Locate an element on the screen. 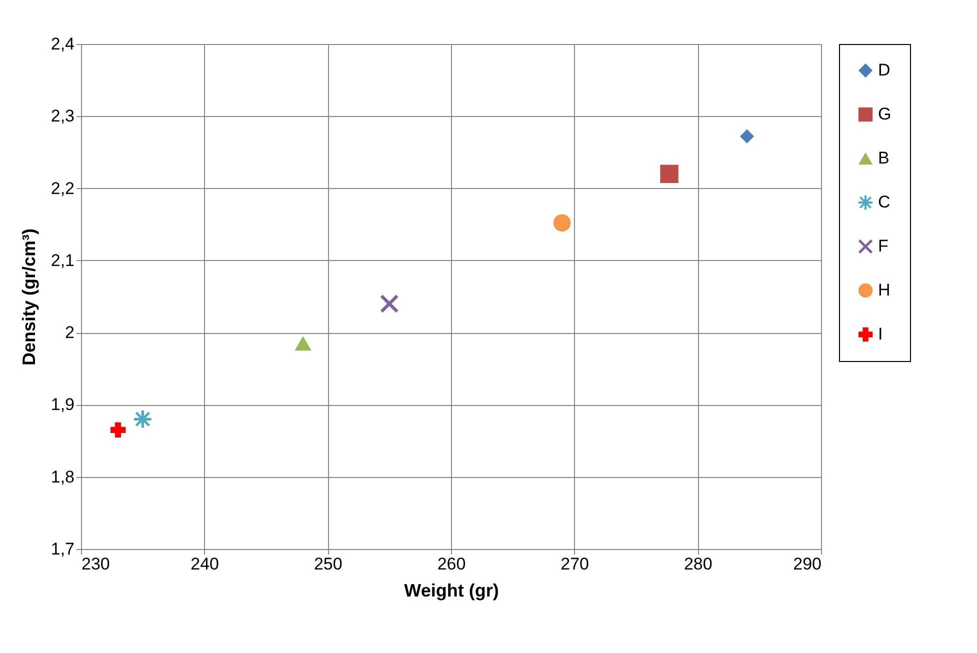 This screenshot has width=977, height=653. x-tick-label: 290 is located at coordinates (807, 564).